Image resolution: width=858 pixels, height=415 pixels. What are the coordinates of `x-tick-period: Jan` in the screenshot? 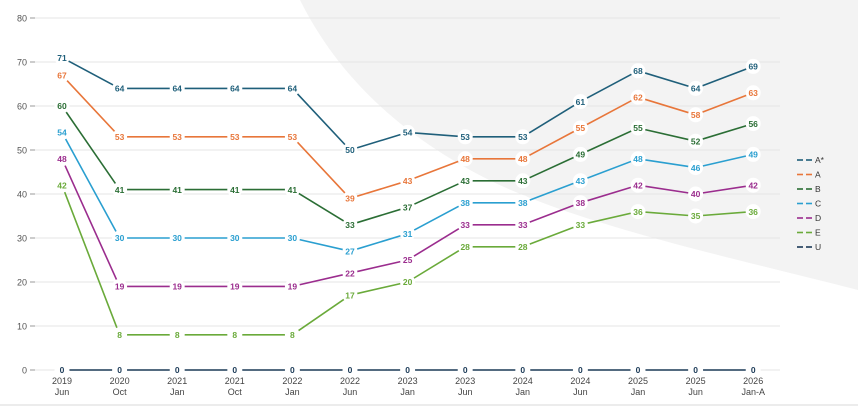 It's located at (523, 392).